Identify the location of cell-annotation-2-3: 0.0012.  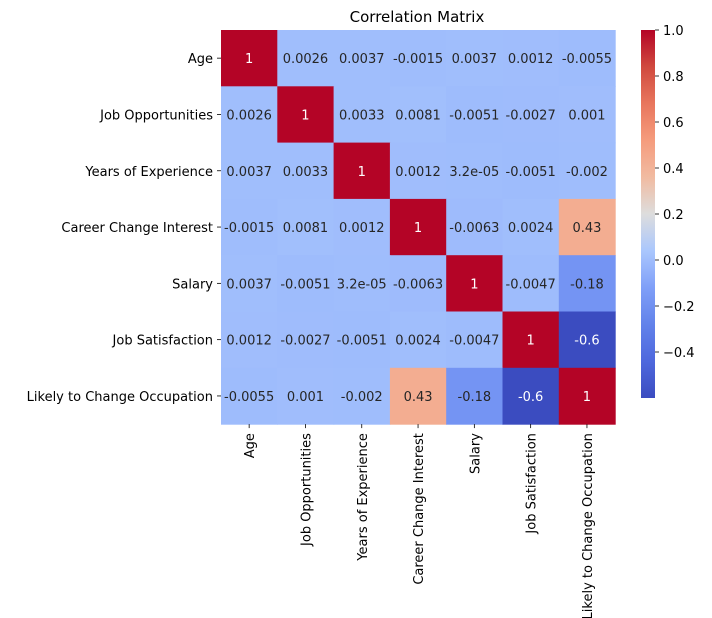
(418, 172).